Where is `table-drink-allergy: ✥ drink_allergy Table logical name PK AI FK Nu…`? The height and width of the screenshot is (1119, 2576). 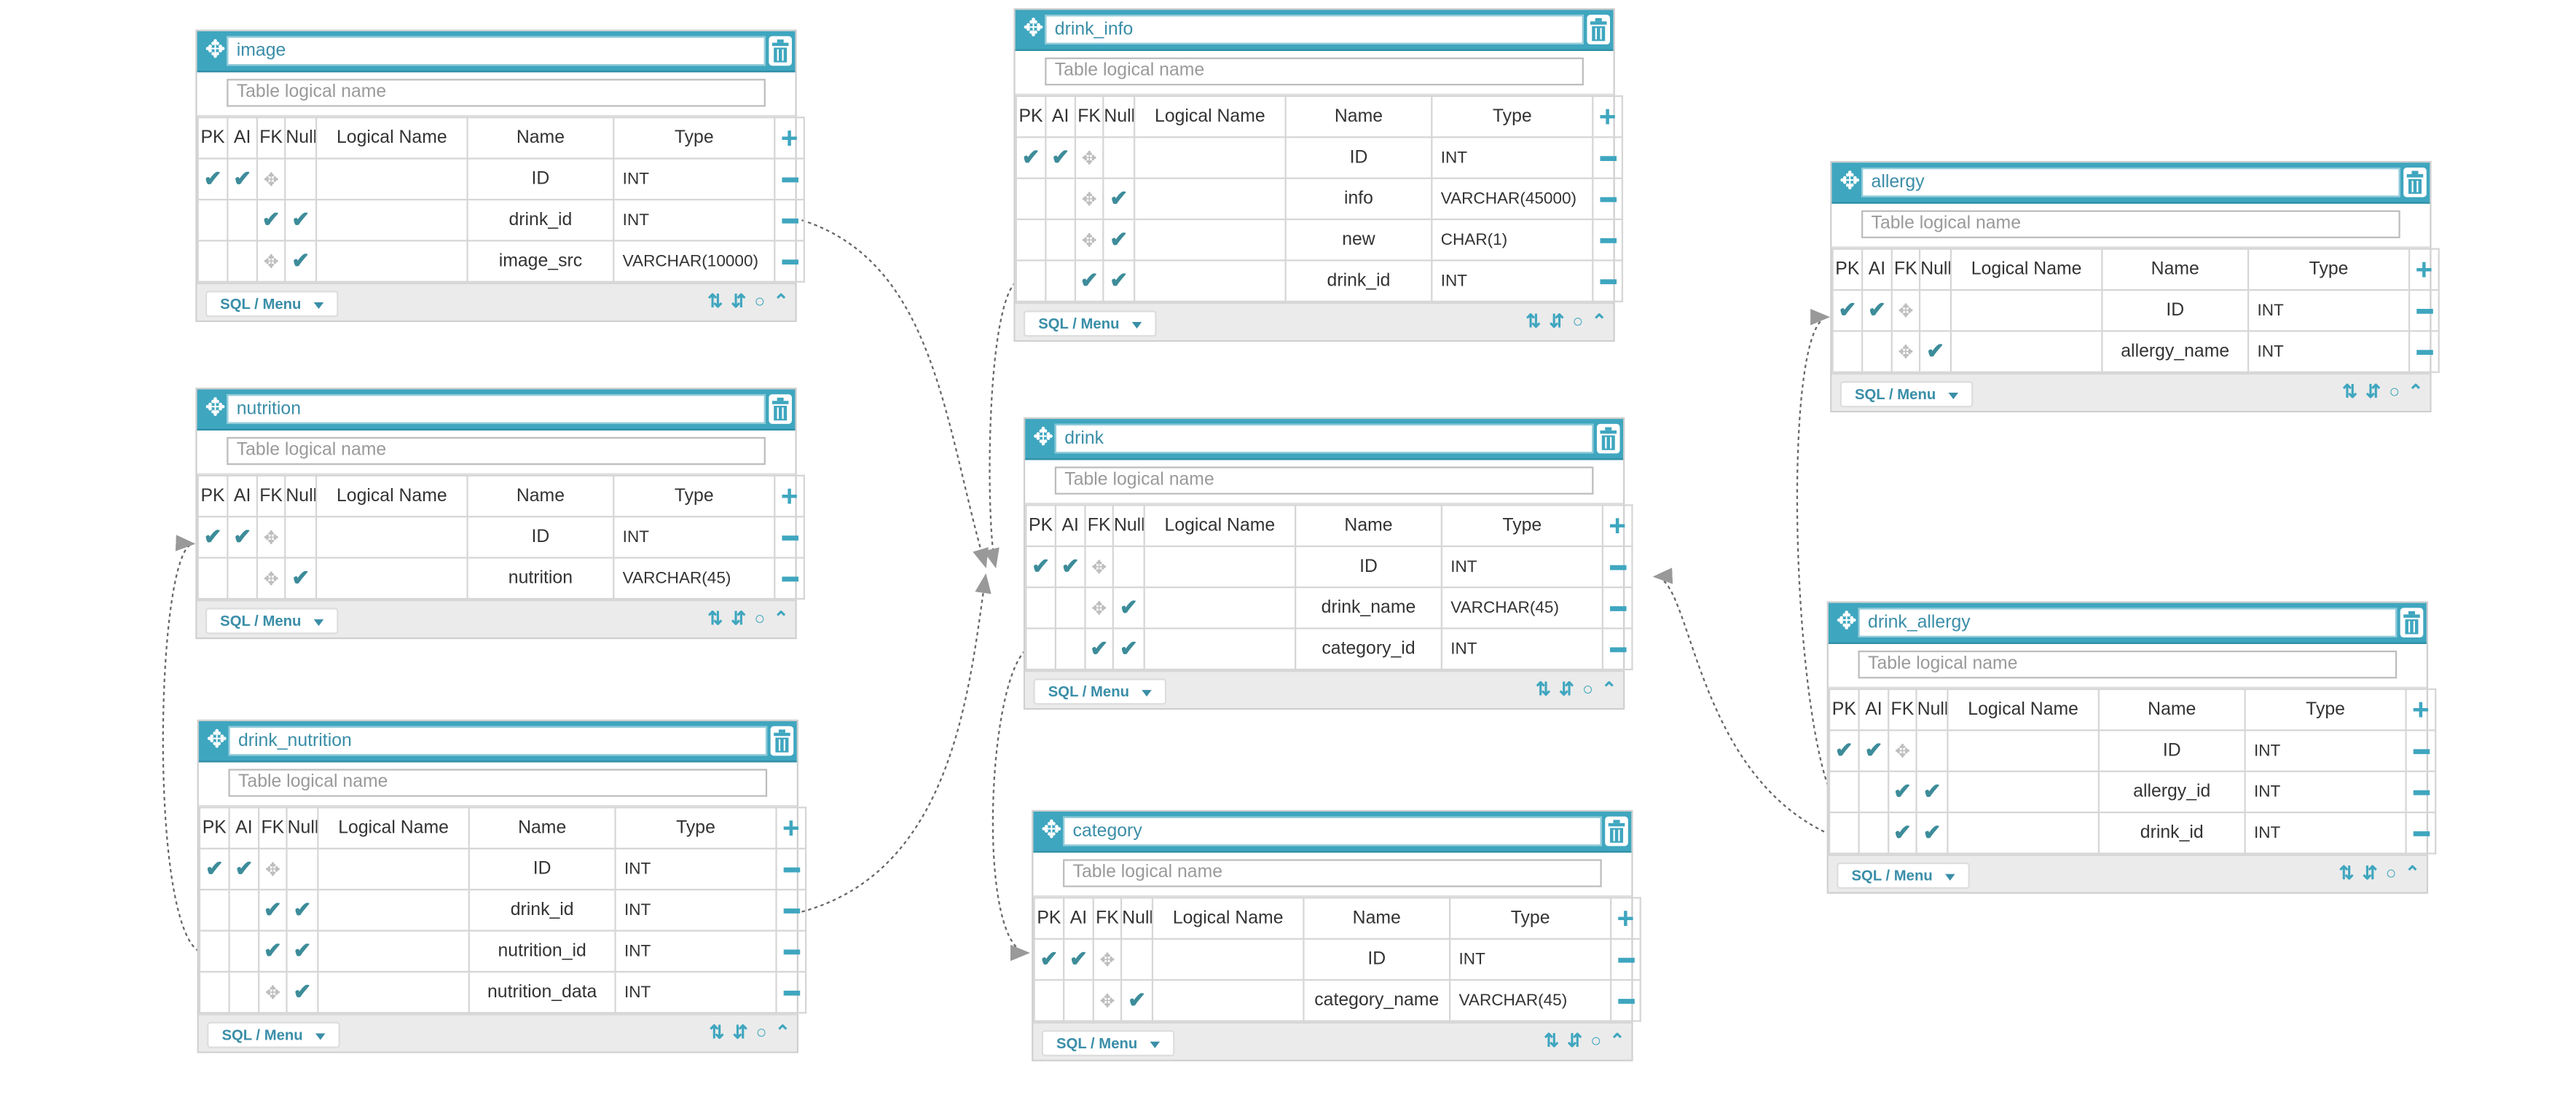 table-drink-allergy: ✥ drink_allergy Table logical name PK AI FK Nu… is located at coordinates (2131, 747).